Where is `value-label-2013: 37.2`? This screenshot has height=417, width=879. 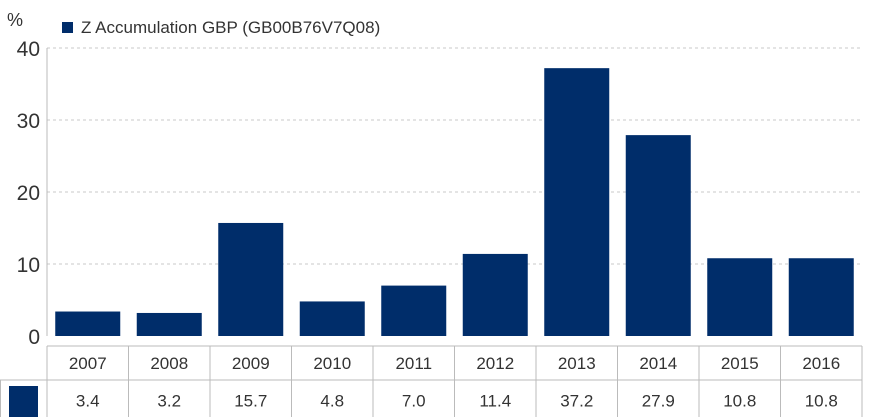
value-label-2013: 37.2 is located at coordinates (576, 401).